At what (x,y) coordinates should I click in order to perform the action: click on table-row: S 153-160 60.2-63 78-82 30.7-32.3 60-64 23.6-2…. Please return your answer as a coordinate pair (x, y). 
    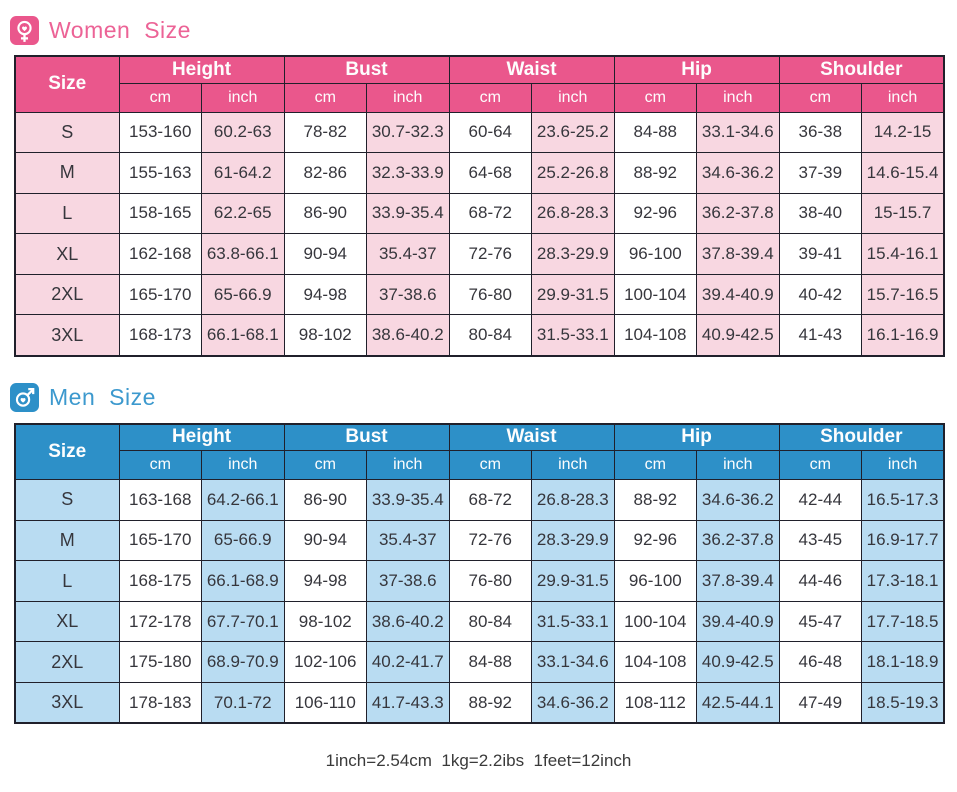
    Looking at the image, I should click on (479, 132).